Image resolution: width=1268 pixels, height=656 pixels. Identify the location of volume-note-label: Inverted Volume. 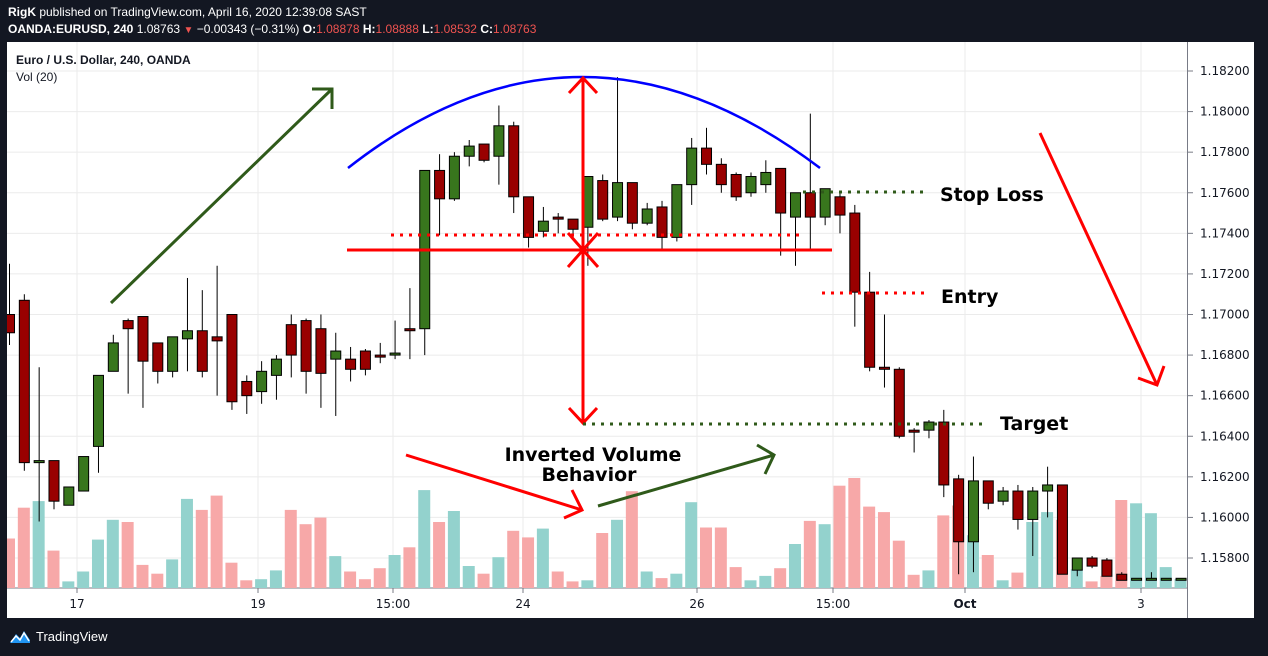
(593, 455).